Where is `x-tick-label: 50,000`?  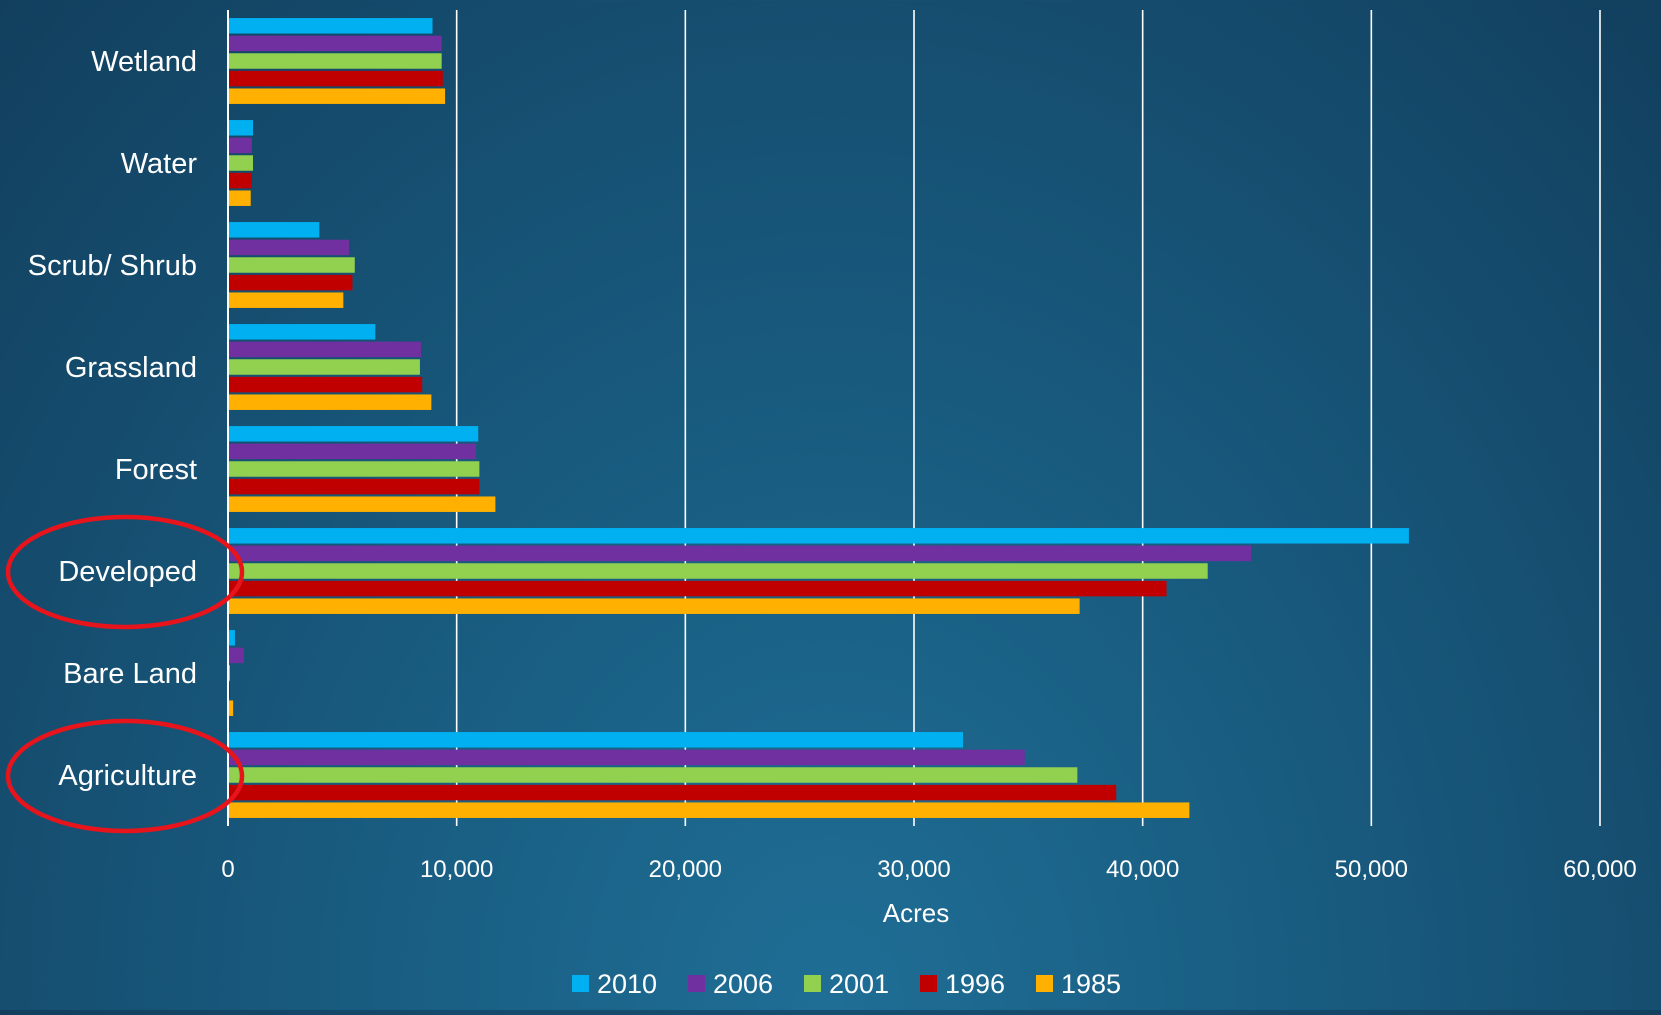 x-tick-label: 50,000 is located at coordinates (1371, 869).